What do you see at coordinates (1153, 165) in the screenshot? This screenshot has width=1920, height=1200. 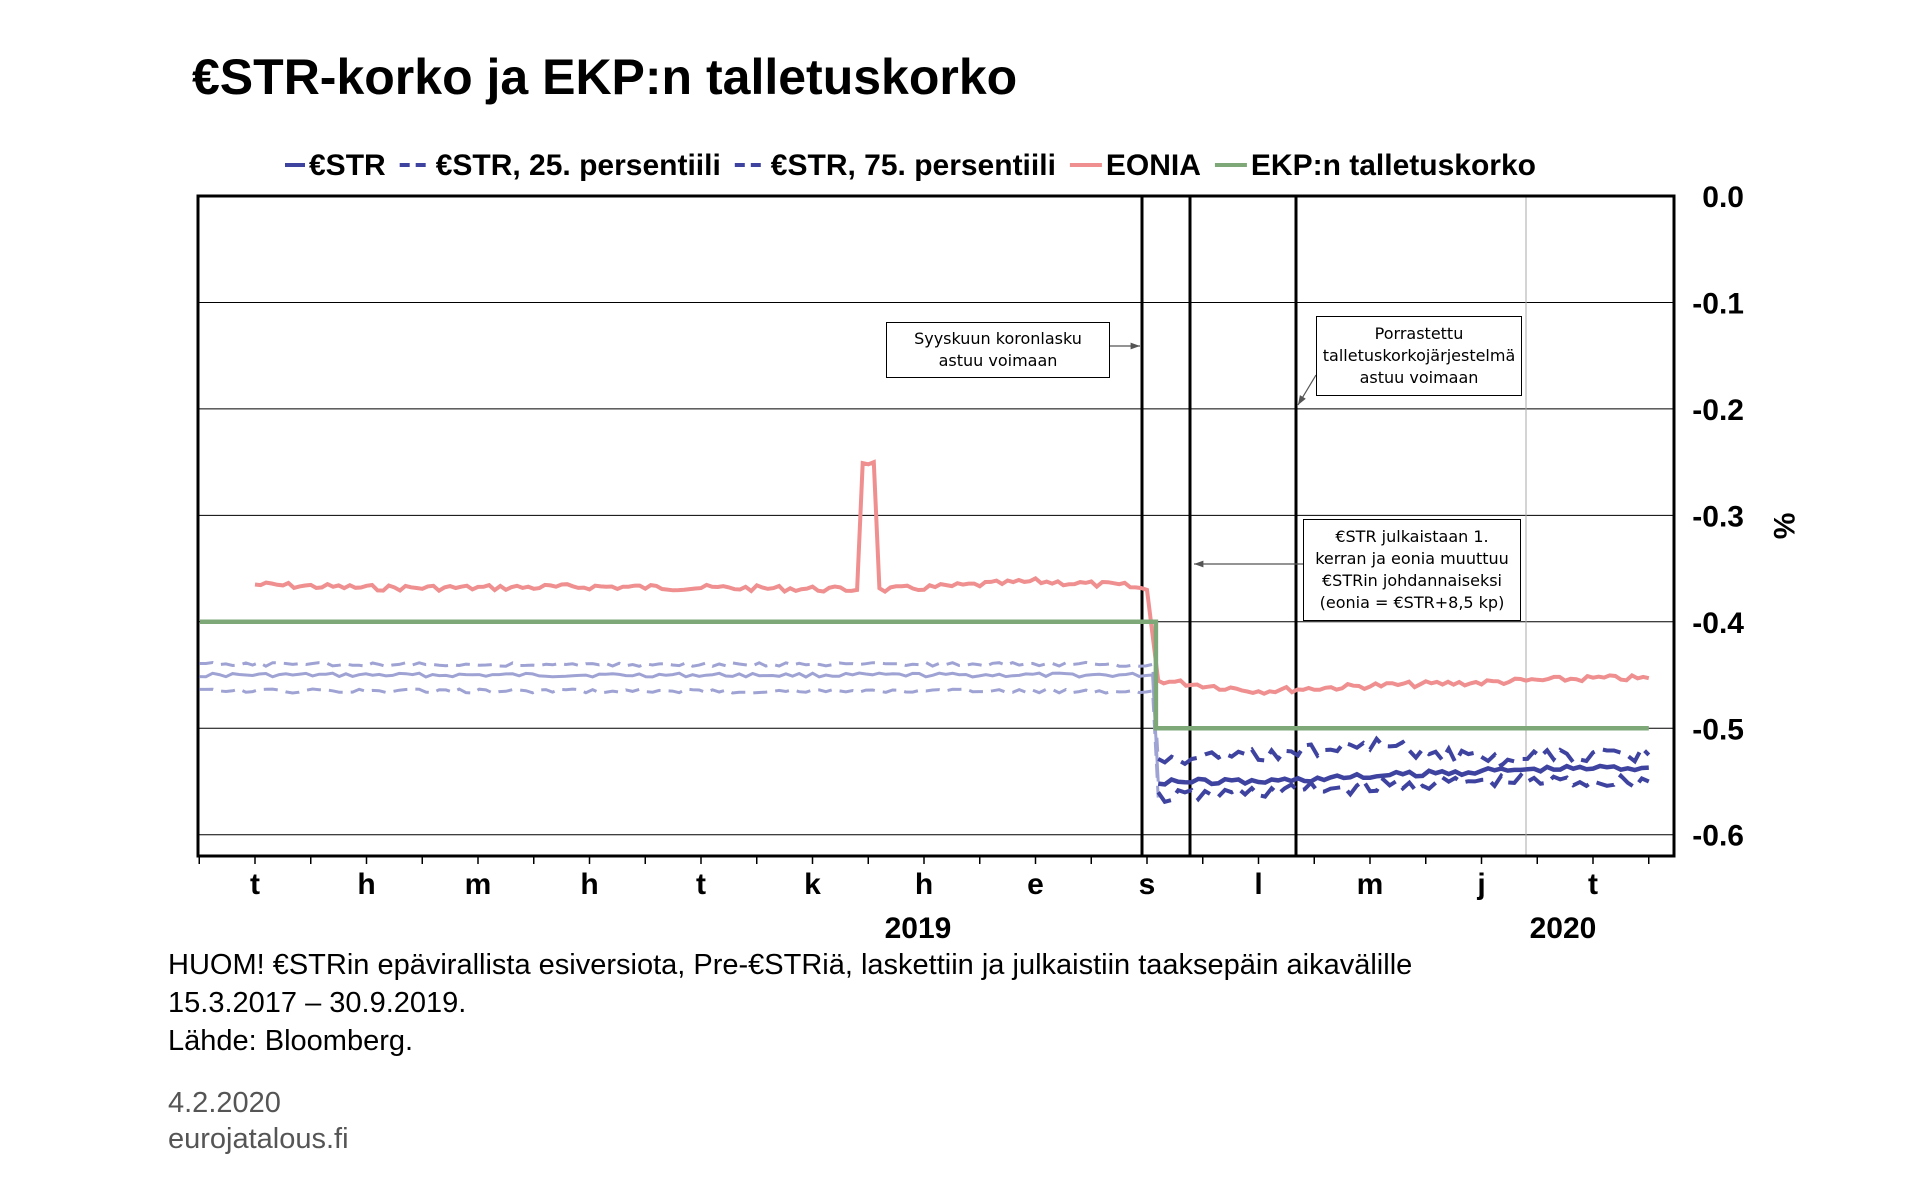 I see `legend-label: EONIA` at bounding box center [1153, 165].